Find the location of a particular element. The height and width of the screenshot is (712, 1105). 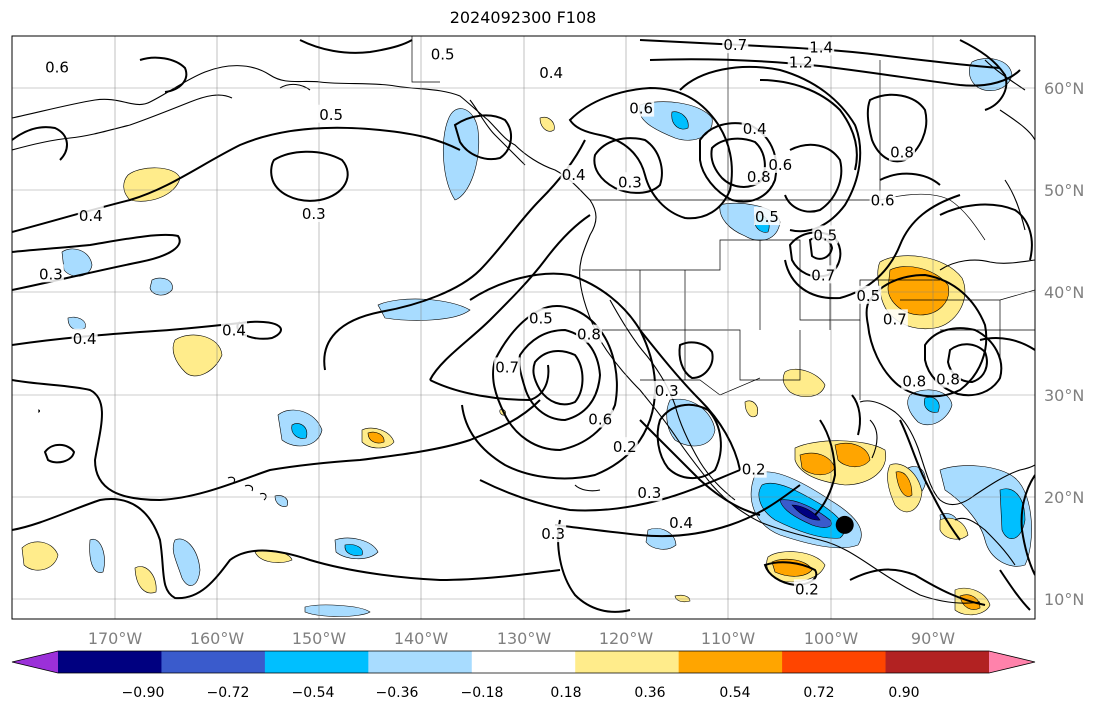

map-title: 2024092300 F108 is located at coordinates (523, 17).